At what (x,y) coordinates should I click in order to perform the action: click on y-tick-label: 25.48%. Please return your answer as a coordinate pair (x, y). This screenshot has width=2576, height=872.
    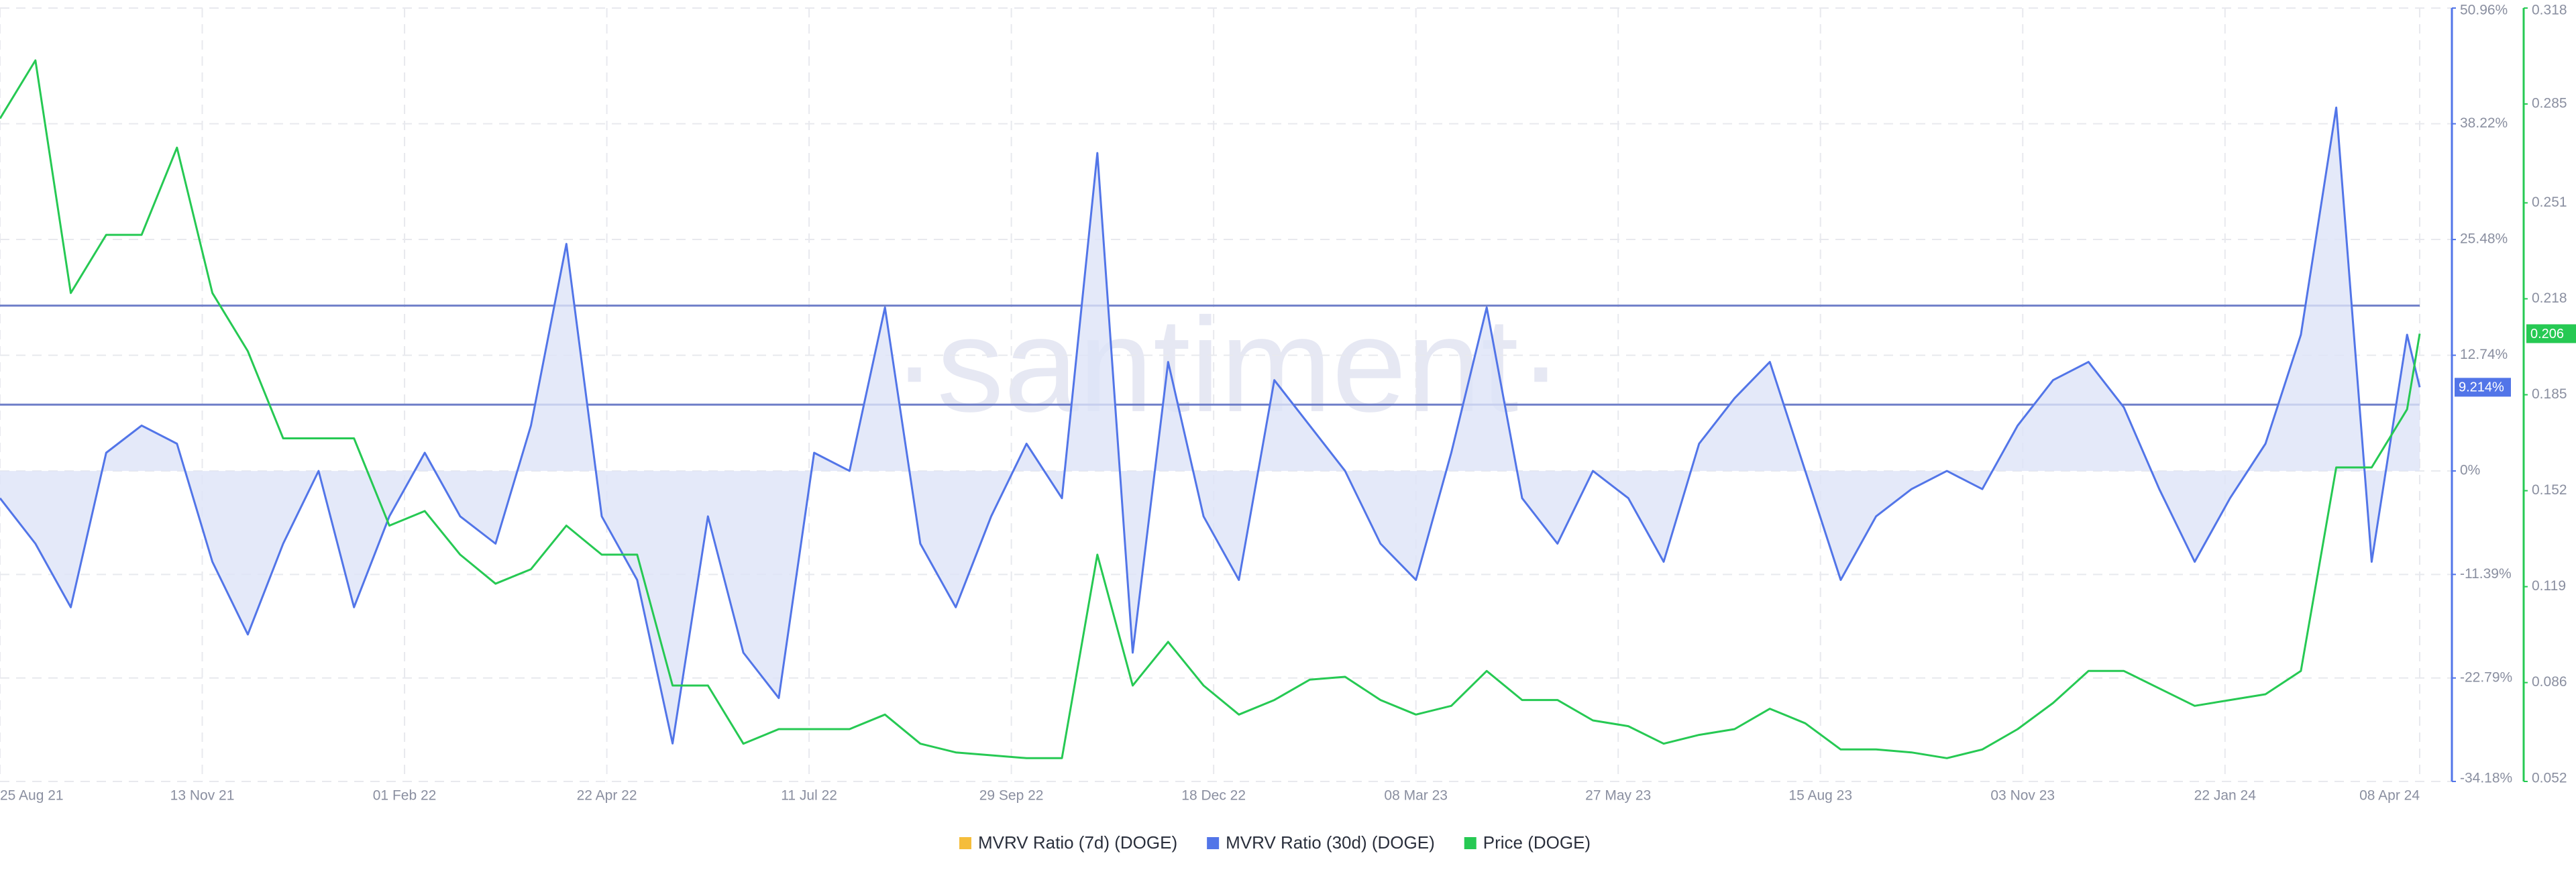
    Looking at the image, I should click on (2484, 239).